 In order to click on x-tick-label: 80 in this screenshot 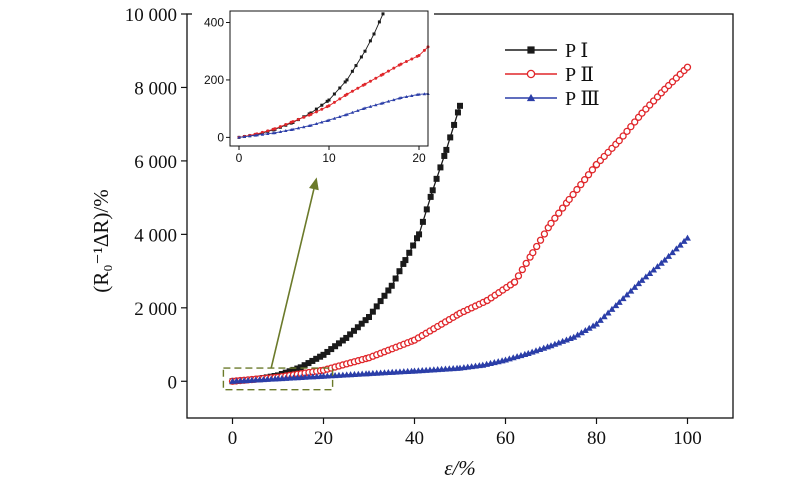, I will do `click(596, 438)`.